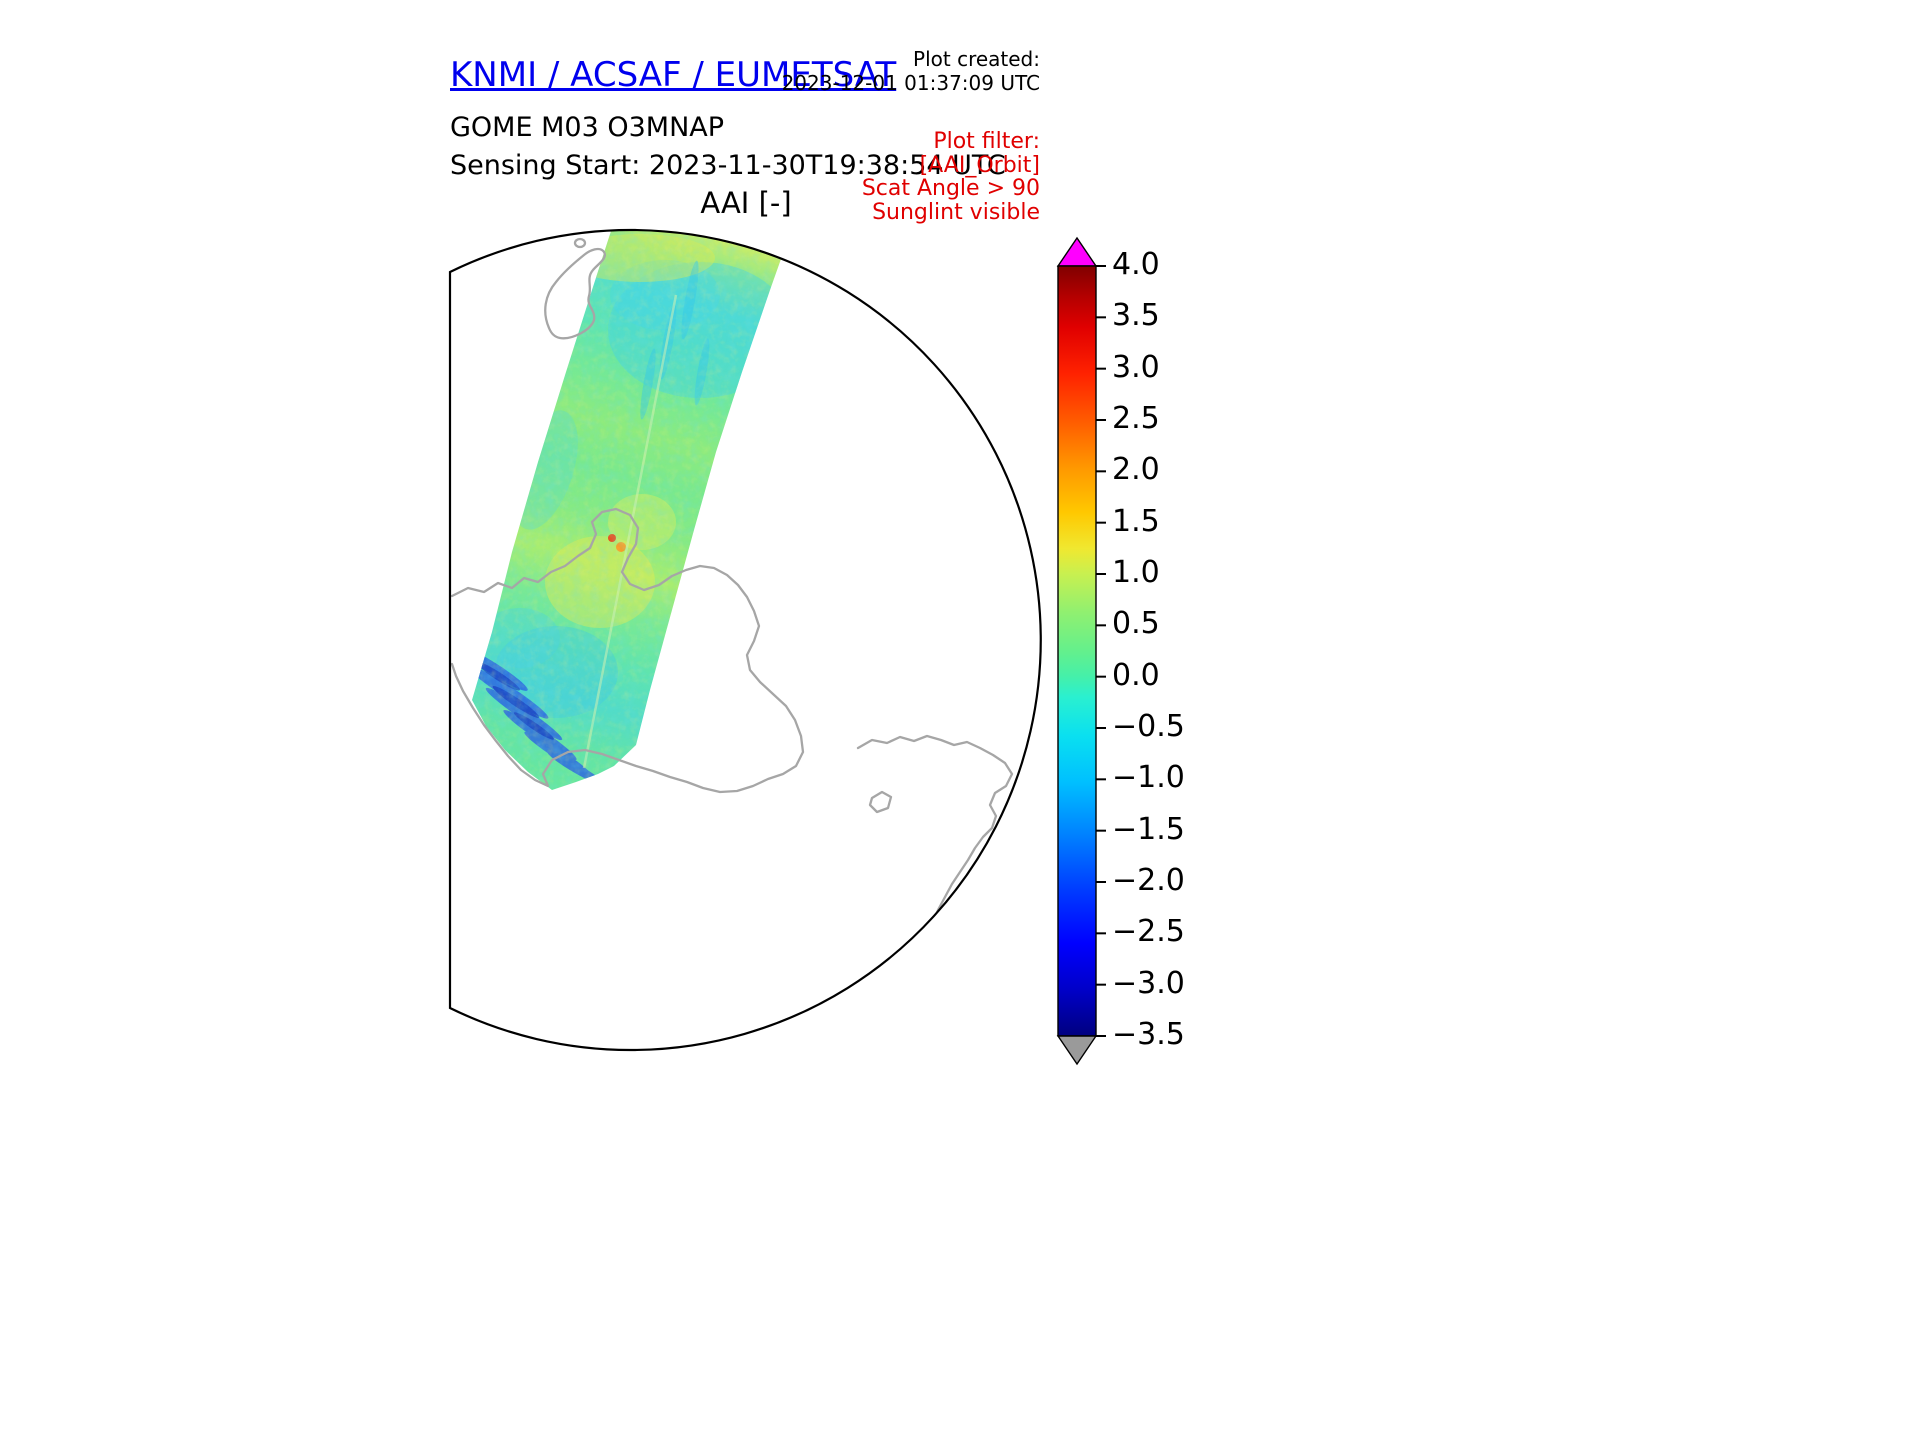 The width and height of the screenshot is (1920, 1440). What do you see at coordinates (1136, 367) in the screenshot?
I see `colorbar-tick-label: 3.0` at bounding box center [1136, 367].